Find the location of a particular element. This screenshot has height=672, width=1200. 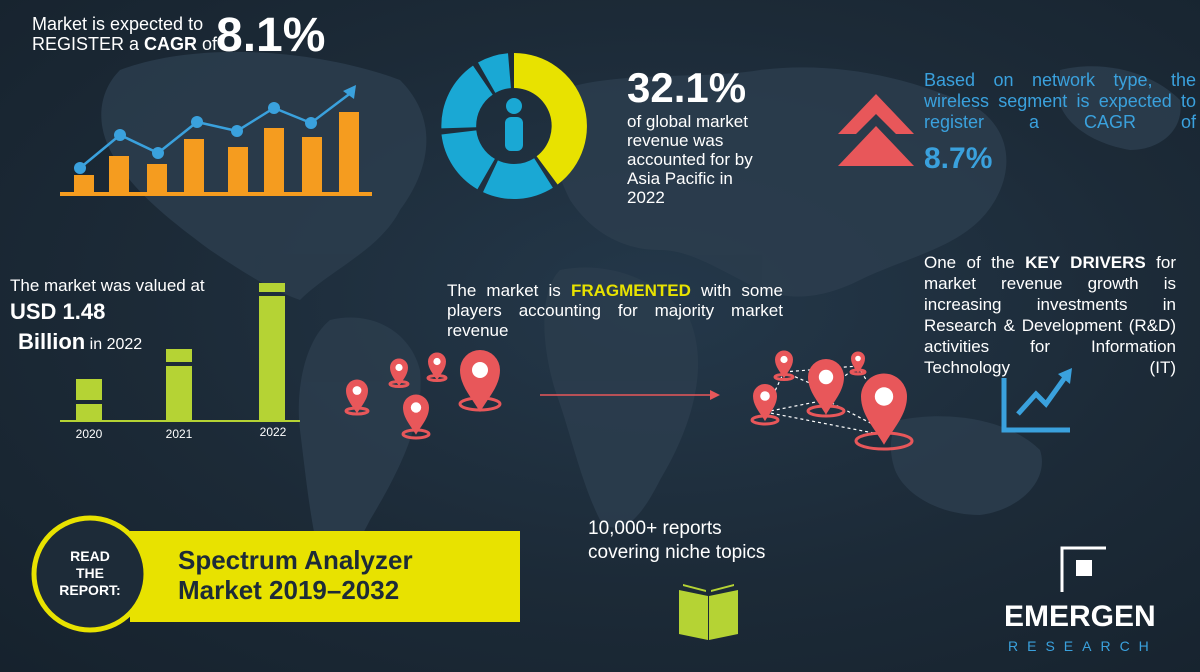

asia-pacific-line4: Asia Pacific in is located at coordinates (680, 178).